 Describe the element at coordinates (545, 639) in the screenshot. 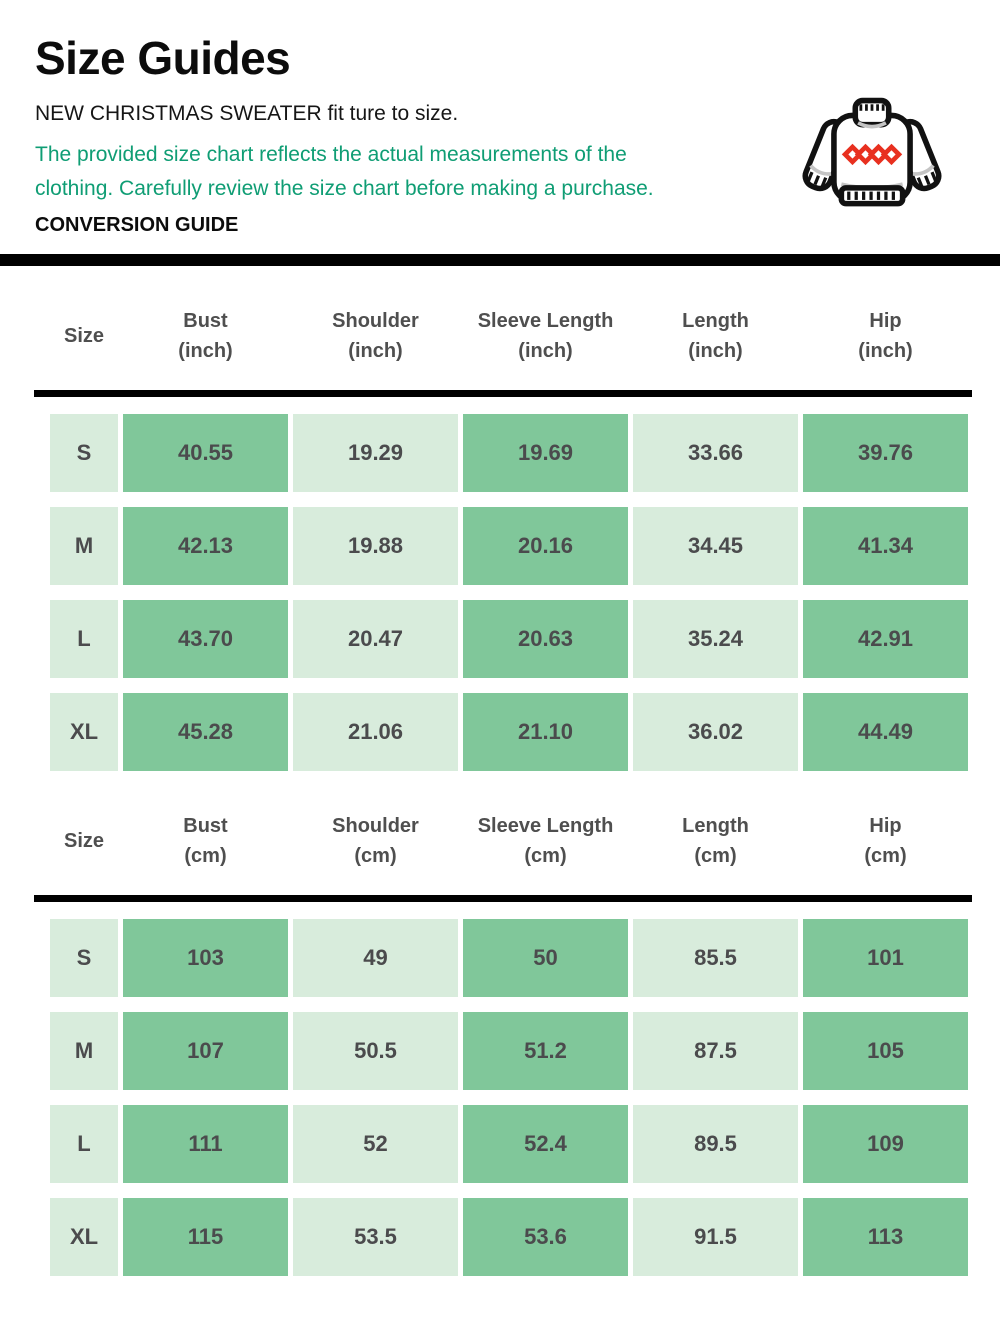

I see `measurement-cell: 20.63` at that location.